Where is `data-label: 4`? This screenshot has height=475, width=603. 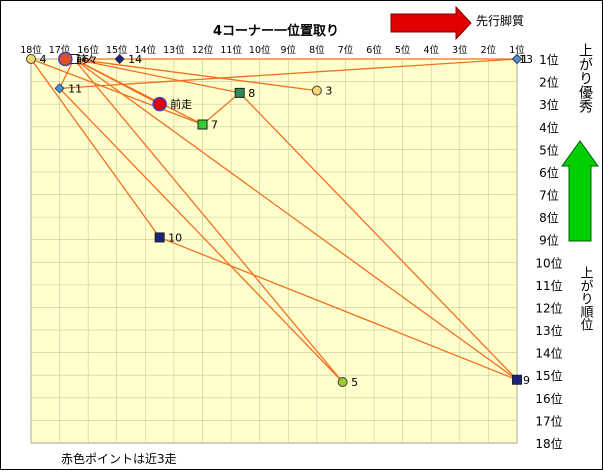
data-label: 4 is located at coordinates (43, 59).